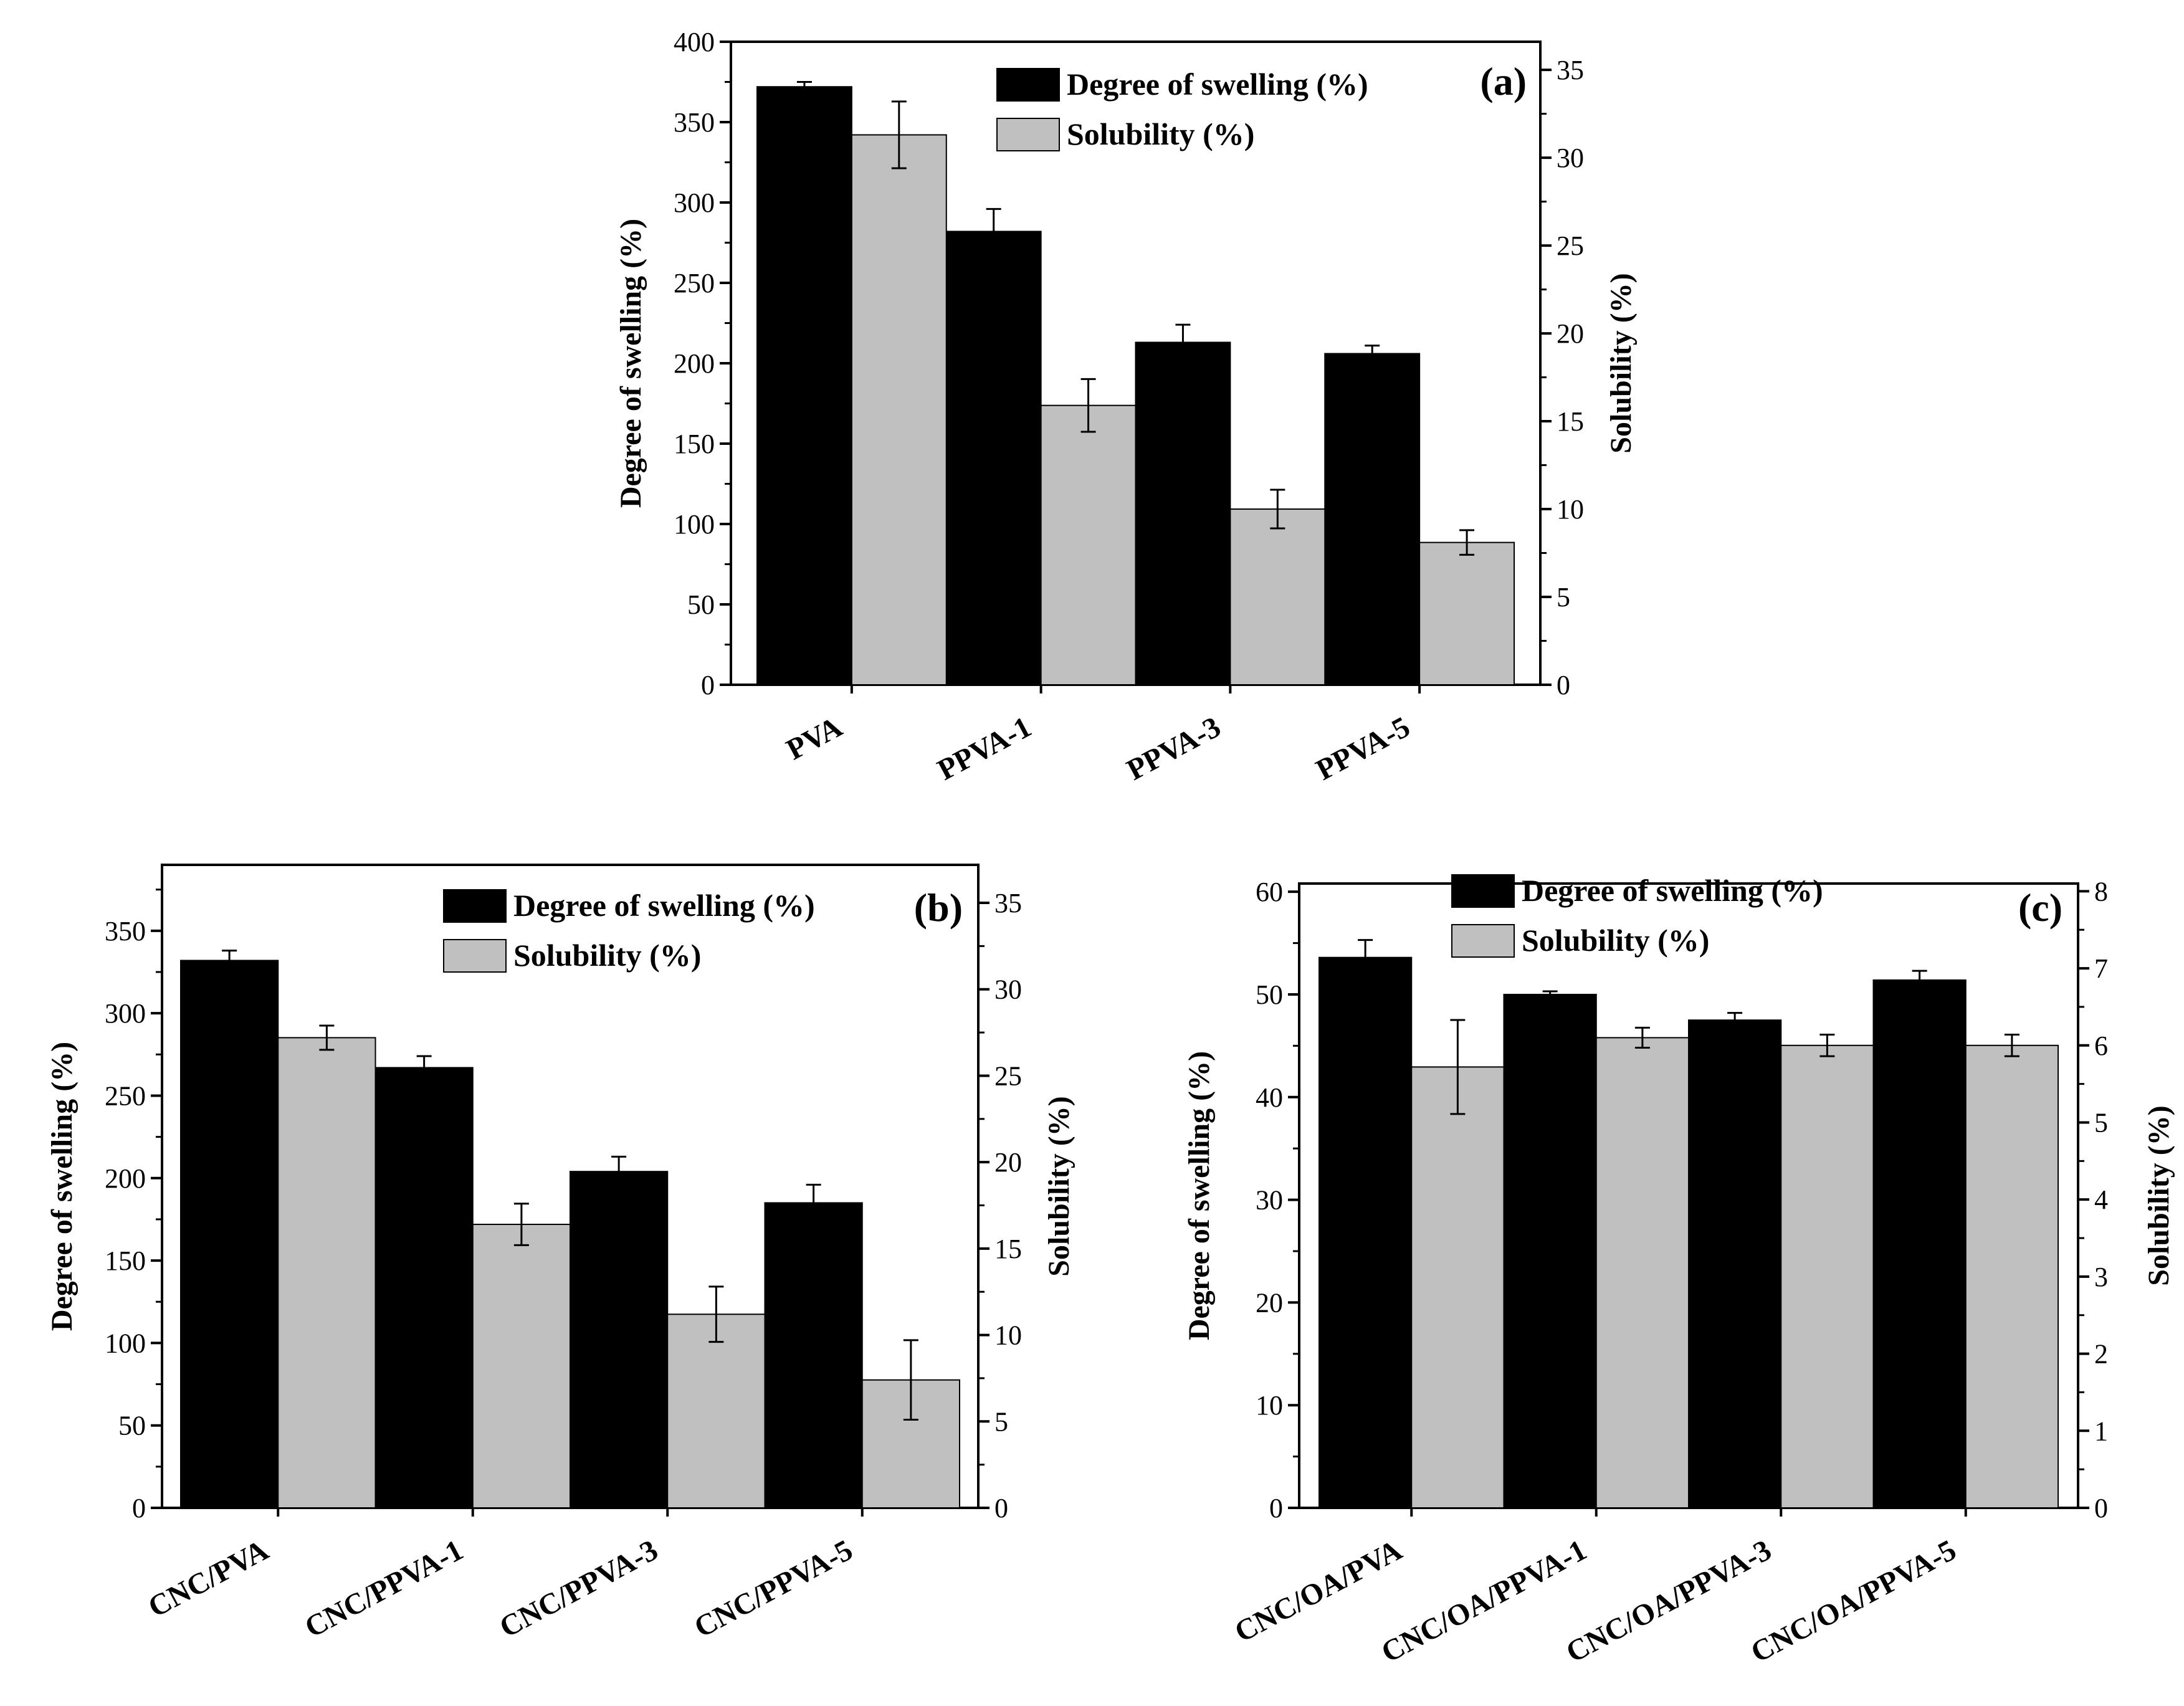 This screenshot has height=1706, width=2184. What do you see at coordinates (1270, 1302) in the screenshot?
I see `left-tick-label: 20` at bounding box center [1270, 1302].